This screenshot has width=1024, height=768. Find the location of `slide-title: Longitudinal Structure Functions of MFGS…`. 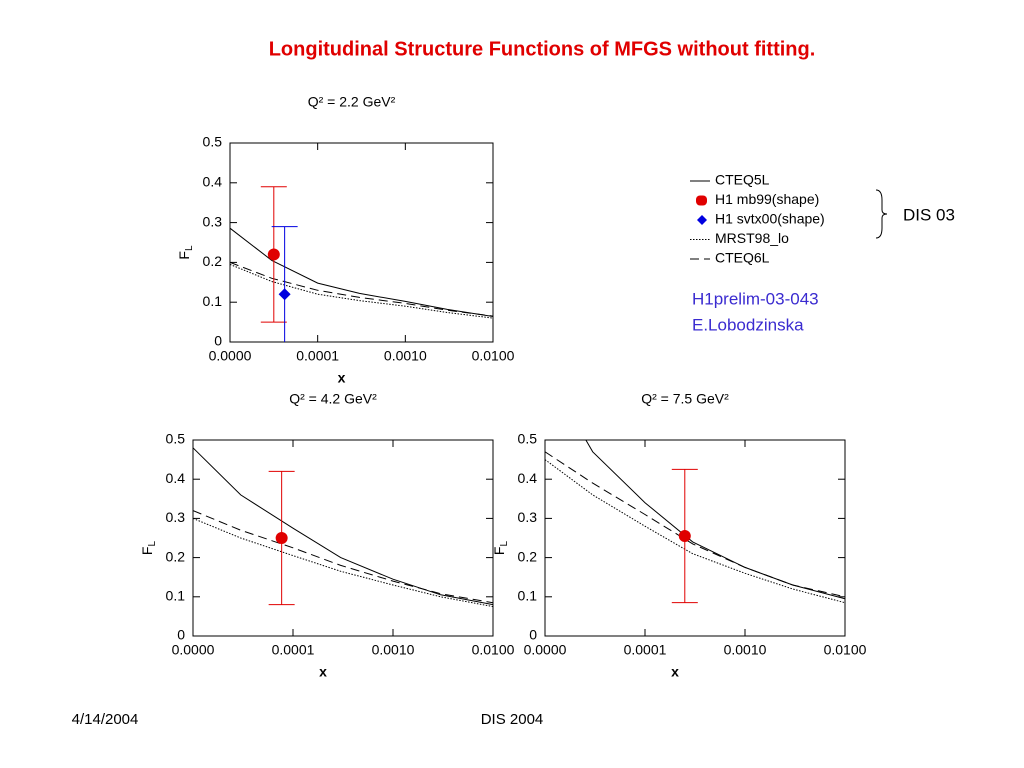

slide-title: Longitudinal Structure Functions of MFGS… is located at coordinates (542, 49).